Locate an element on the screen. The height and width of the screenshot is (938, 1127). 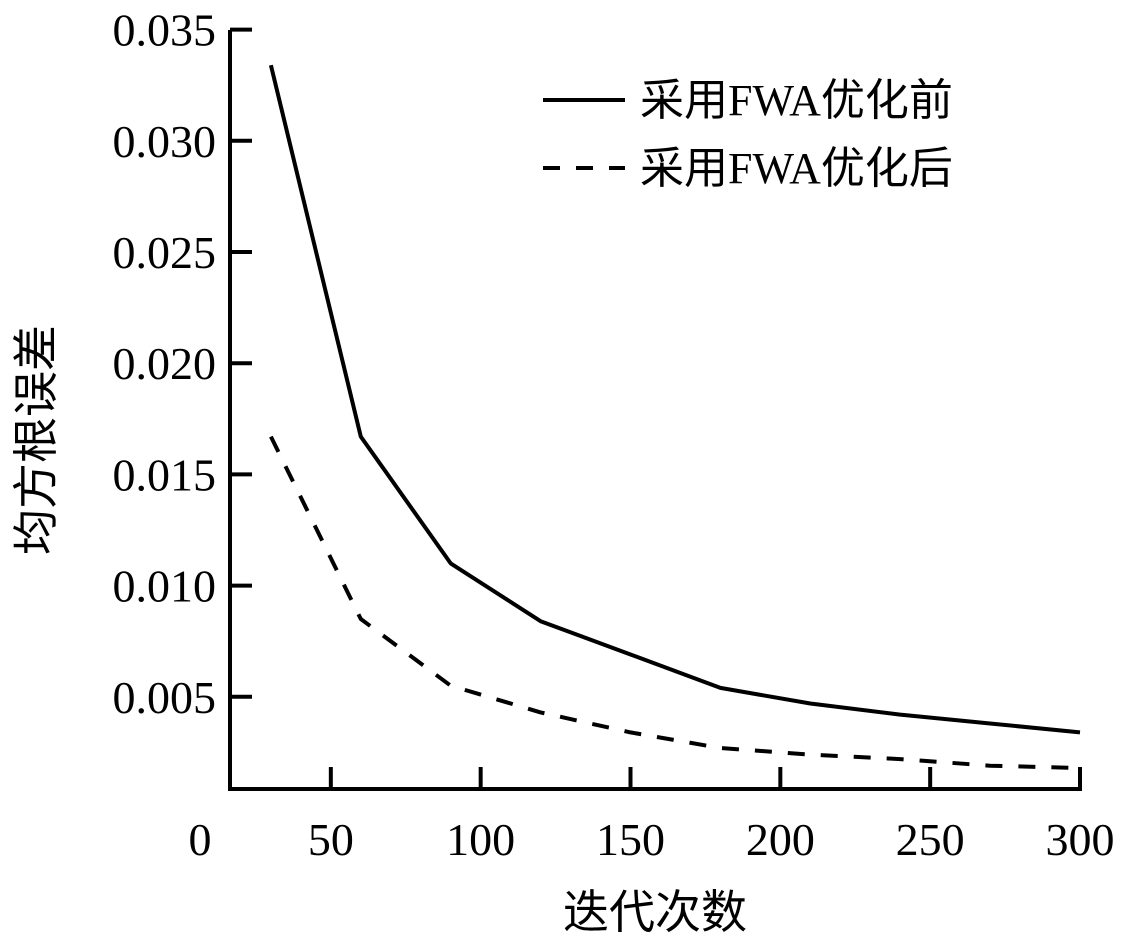
y-axis-title: 均方根误差 is located at coordinates (36, 440).